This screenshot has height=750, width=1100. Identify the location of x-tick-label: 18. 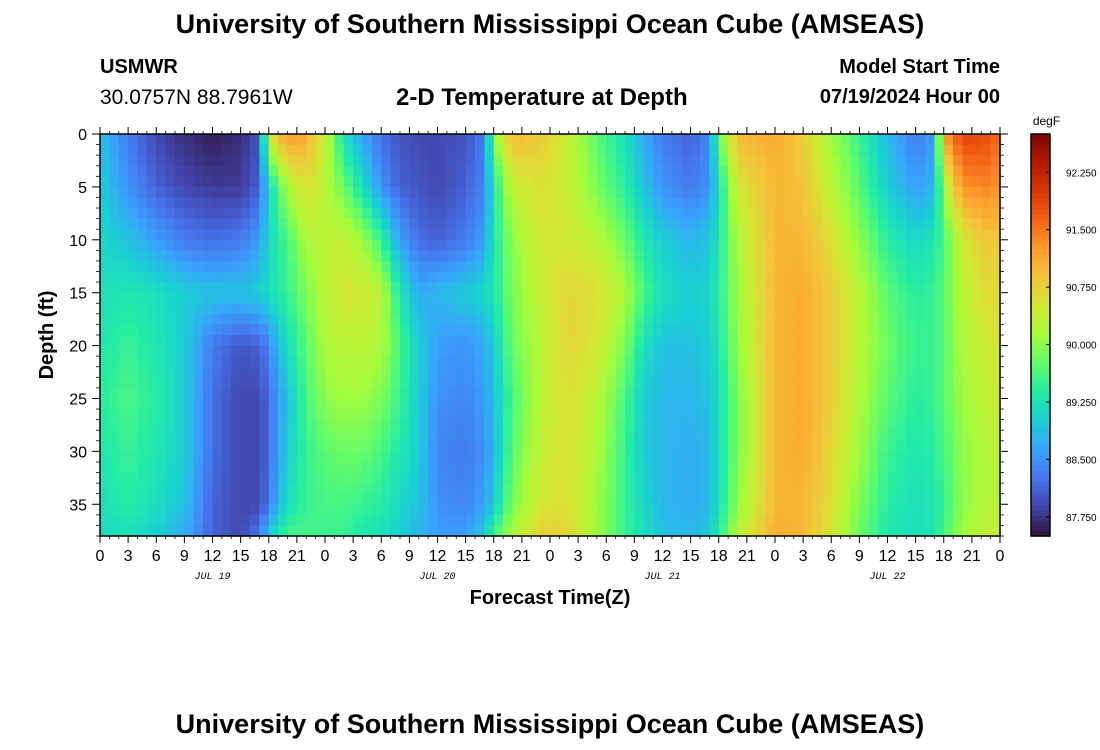
(269, 556).